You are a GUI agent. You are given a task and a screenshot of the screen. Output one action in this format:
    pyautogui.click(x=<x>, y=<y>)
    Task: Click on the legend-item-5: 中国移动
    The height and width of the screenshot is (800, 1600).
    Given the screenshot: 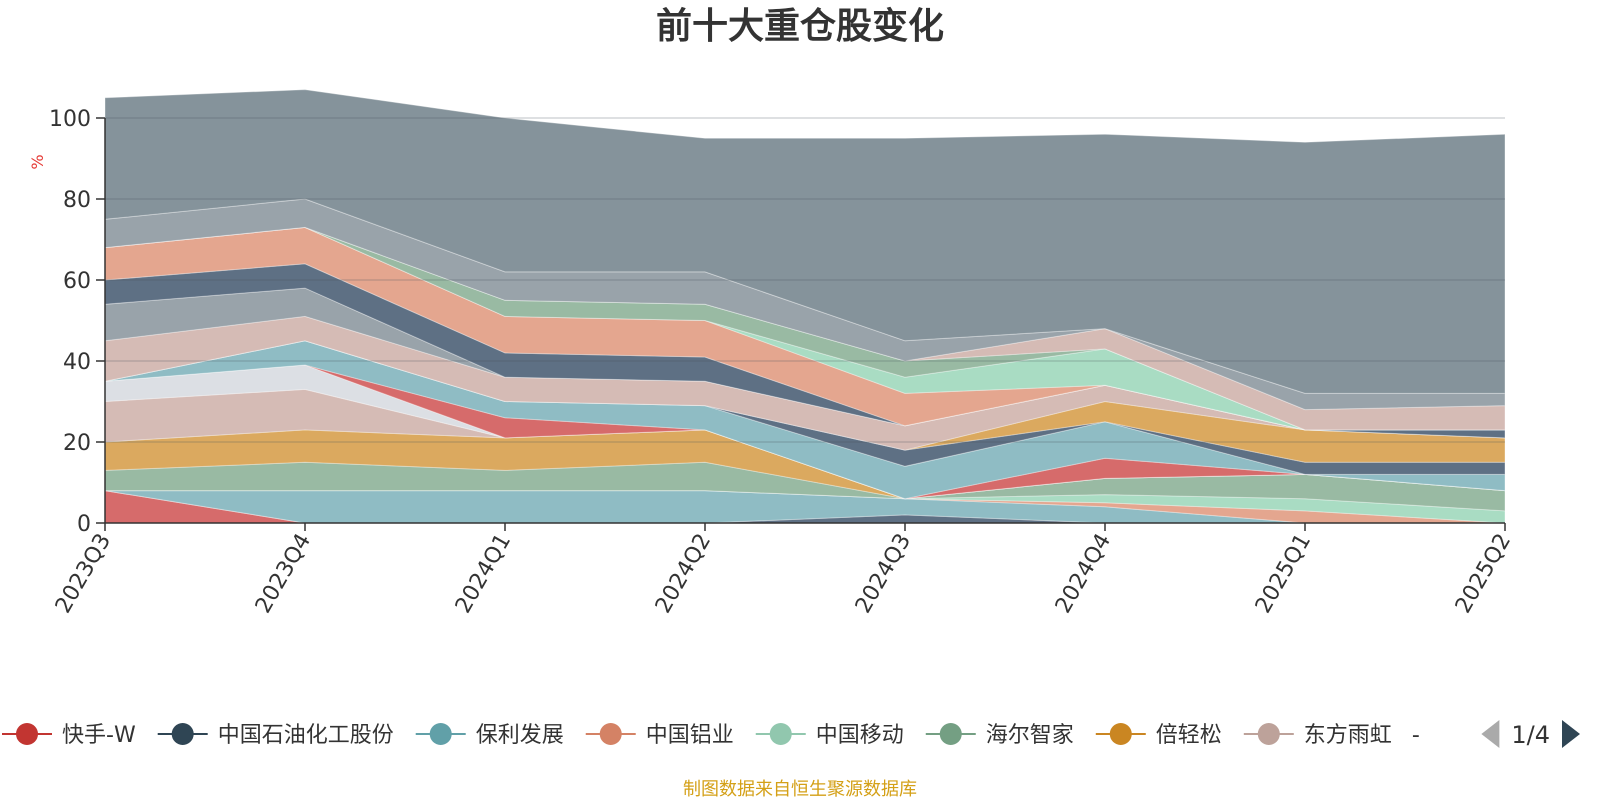 What is the action you would take?
    pyautogui.click(x=829, y=735)
    